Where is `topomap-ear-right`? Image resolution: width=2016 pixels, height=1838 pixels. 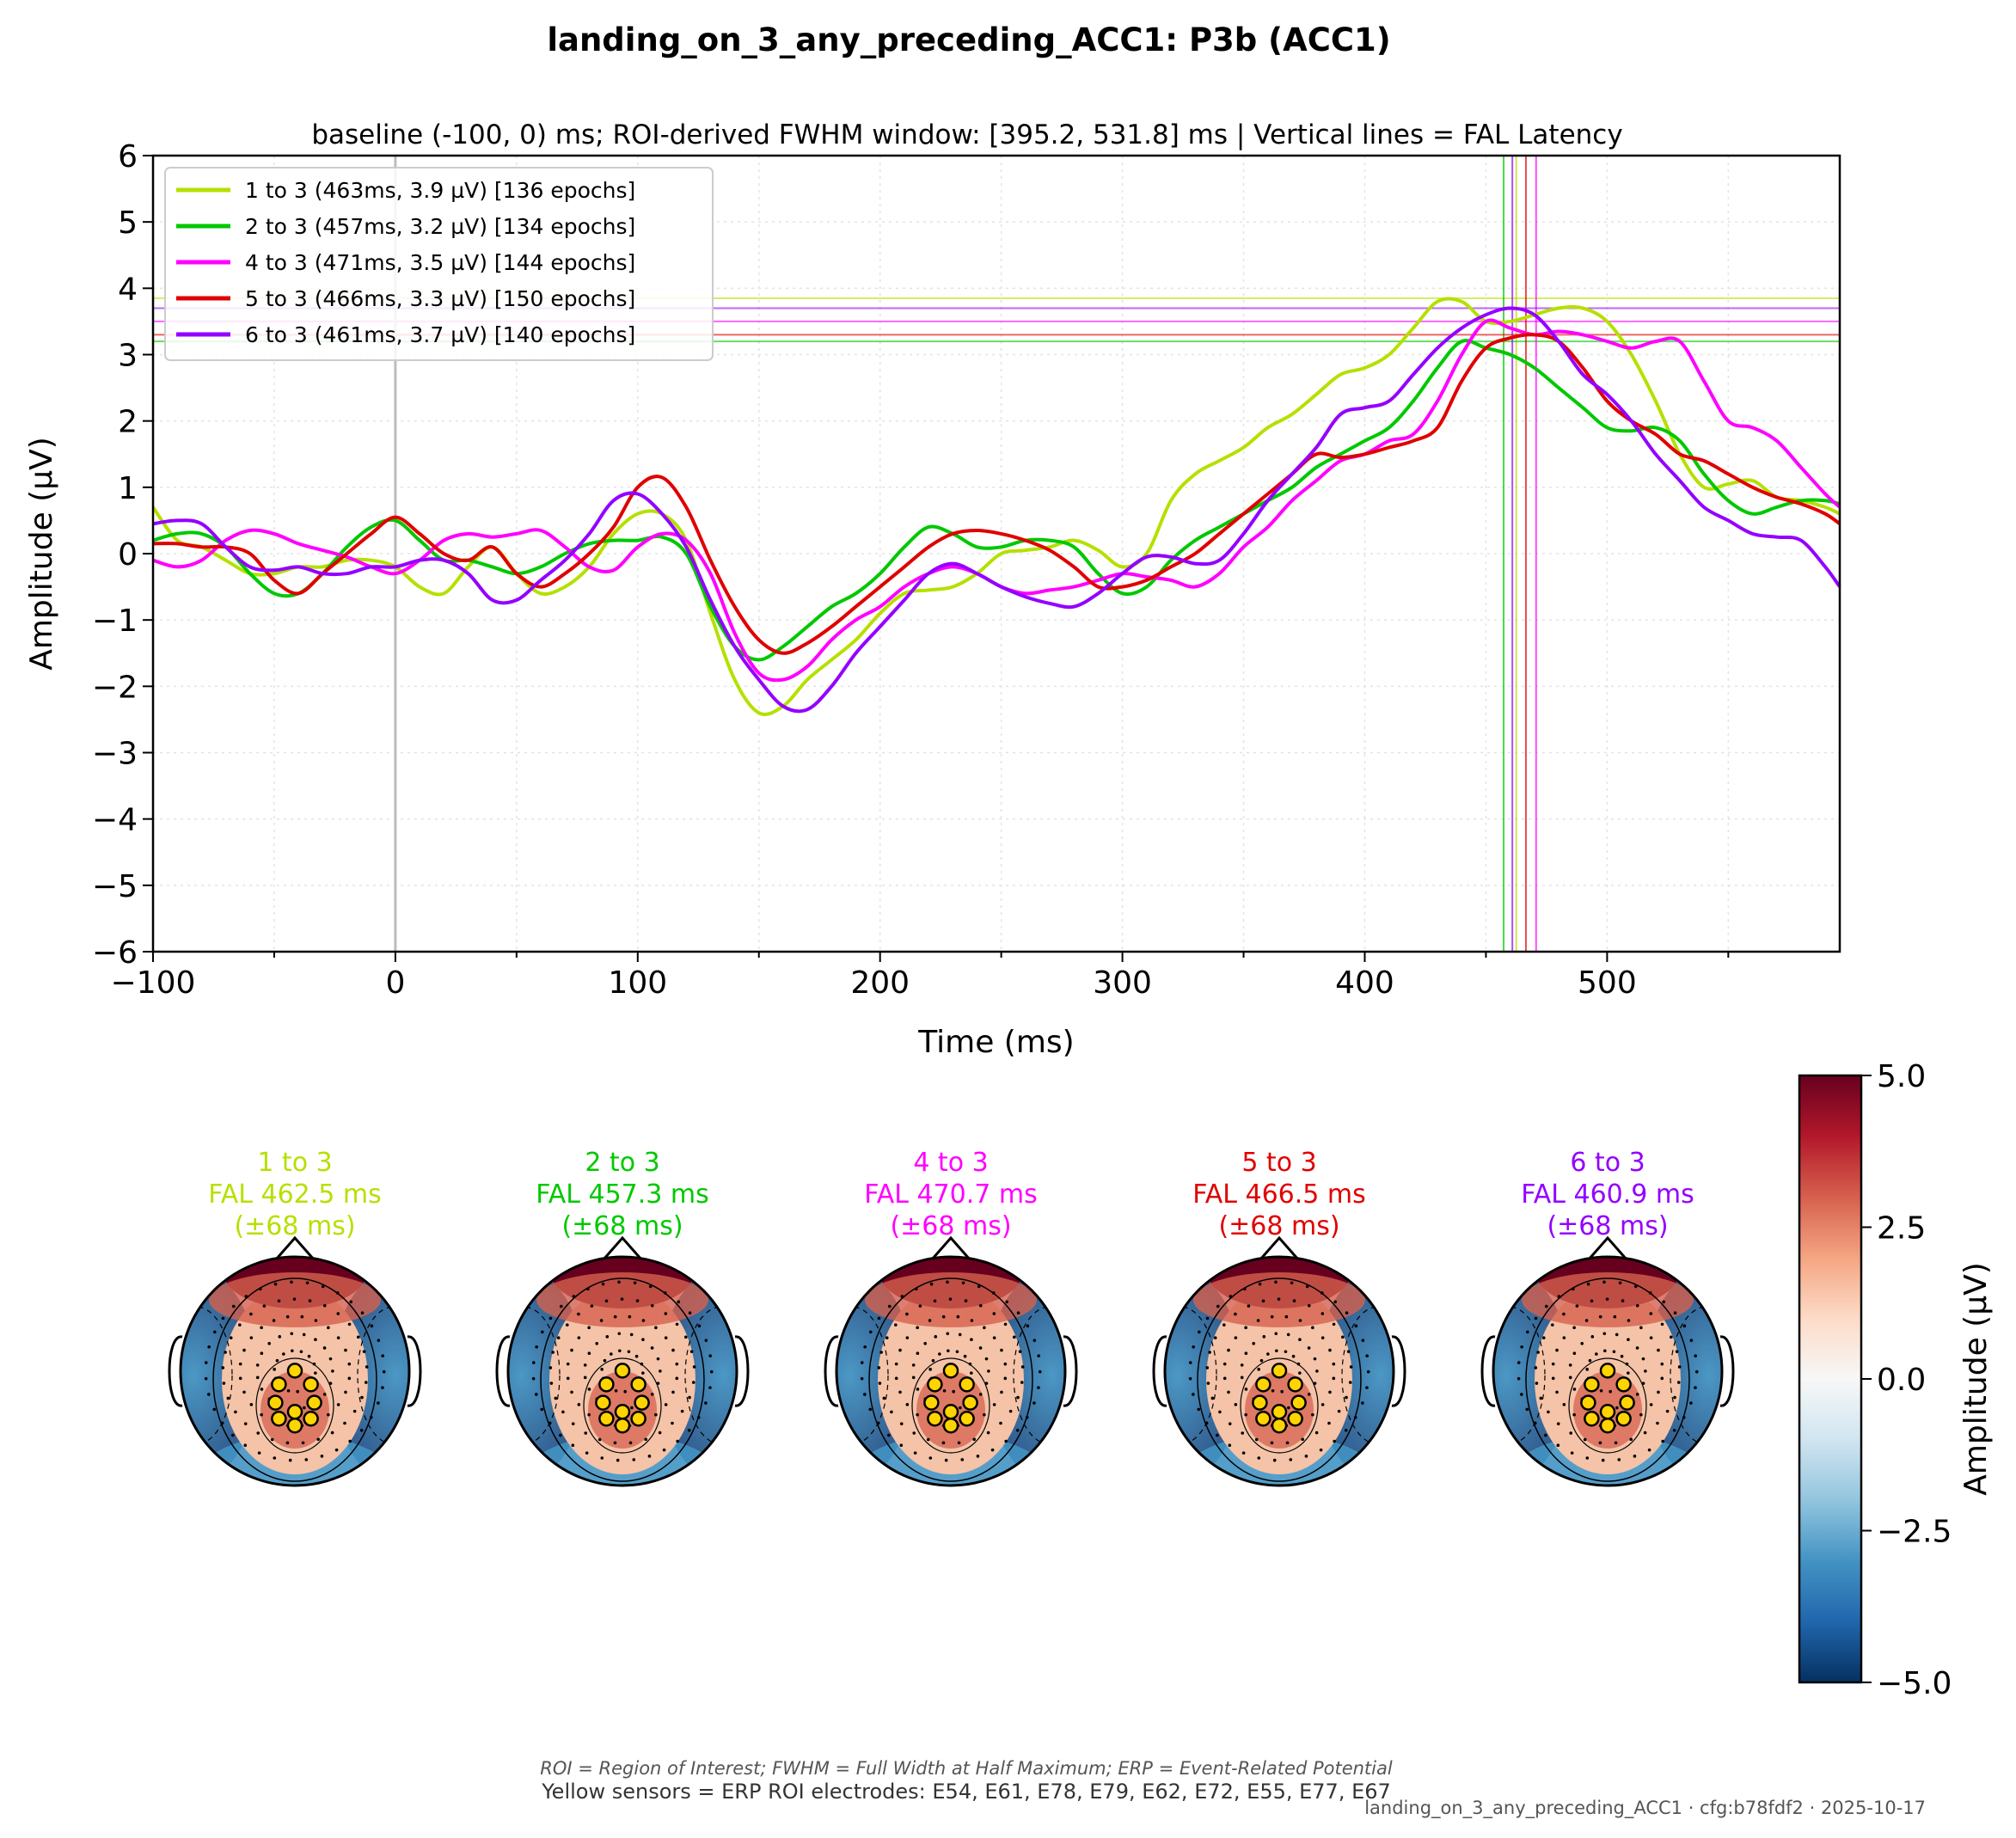
topomap-ear-right is located at coordinates (1398, 1371).